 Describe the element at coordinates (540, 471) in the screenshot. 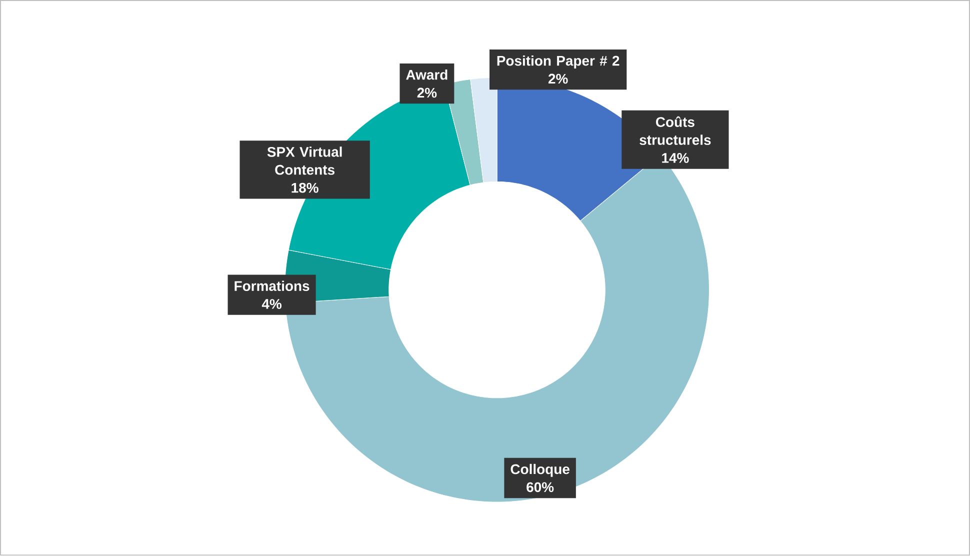

I see `slice-label: Colloque` at that location.